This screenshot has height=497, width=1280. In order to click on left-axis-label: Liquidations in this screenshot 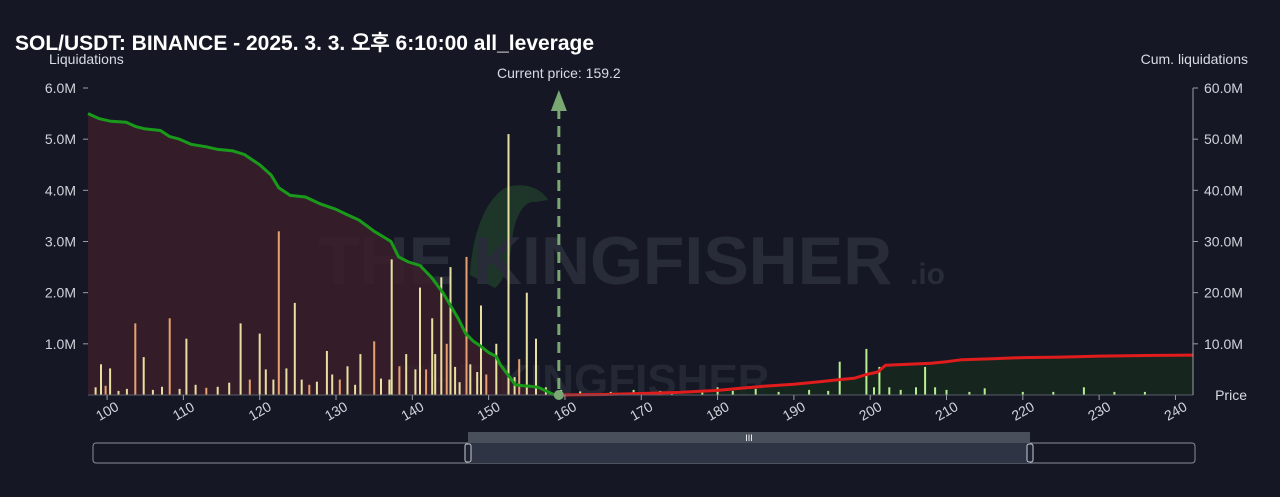, I will do `click(86, 59)`.